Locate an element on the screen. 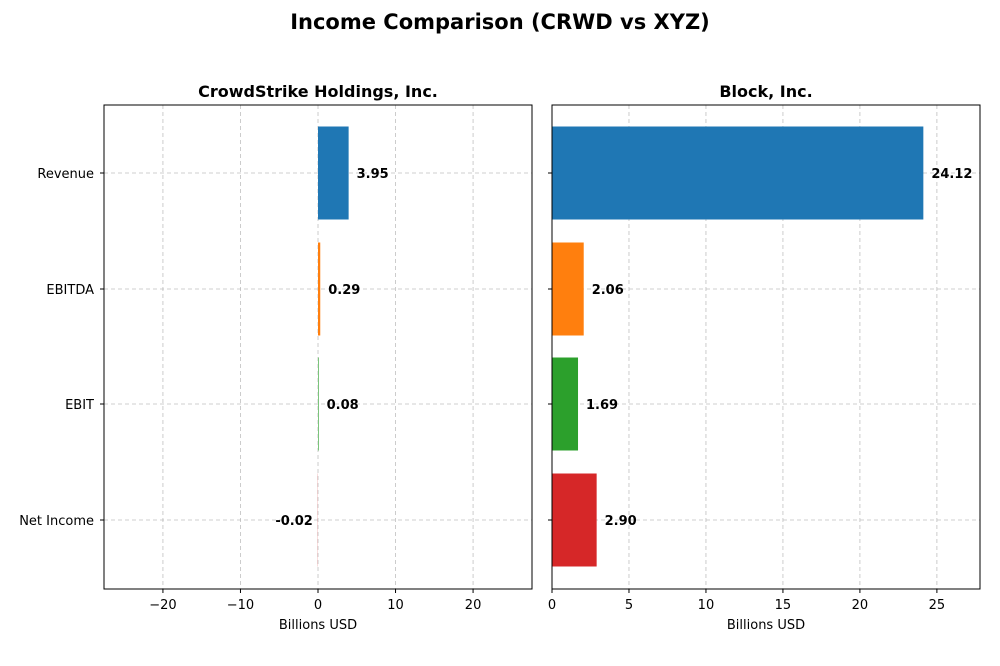 This screenshot has height=666, width=1000. y-tick-label: Revenue is located at coordinates (65, 174).